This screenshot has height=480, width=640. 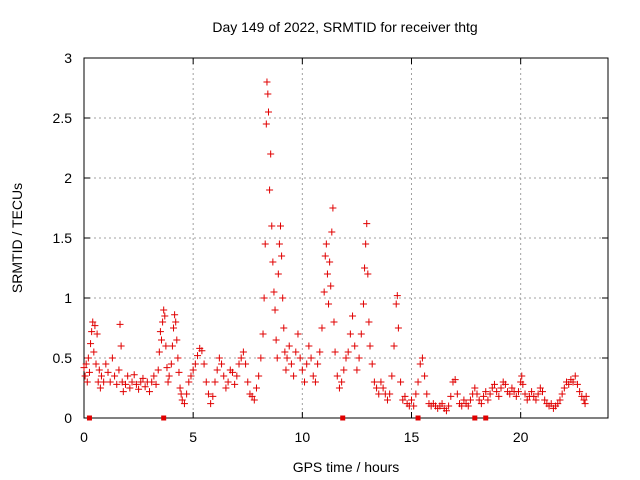 I want to click on y-tick-label: 1, so click(x=68, y=298).